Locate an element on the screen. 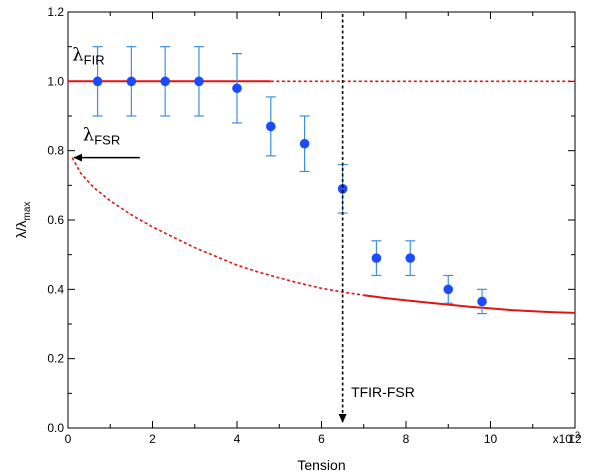 This screenshot has height=475, width=605. lambda-fsr-label-symbol: λ is located at coordinates (88, 134).